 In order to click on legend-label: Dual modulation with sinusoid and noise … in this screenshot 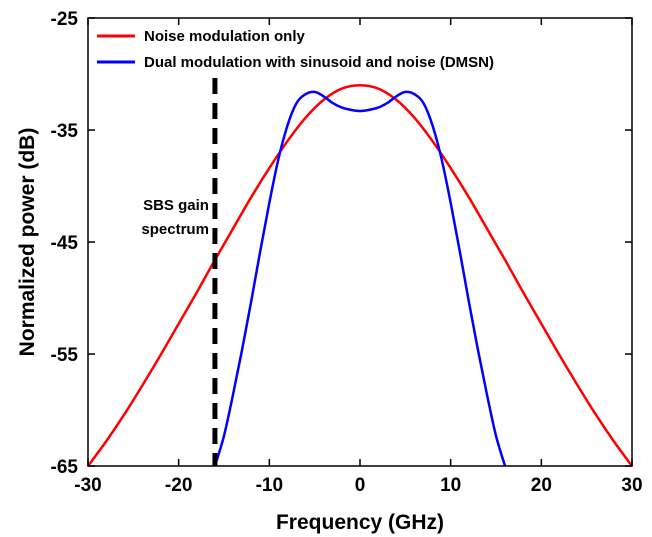, I will do `click(319, 62)`.